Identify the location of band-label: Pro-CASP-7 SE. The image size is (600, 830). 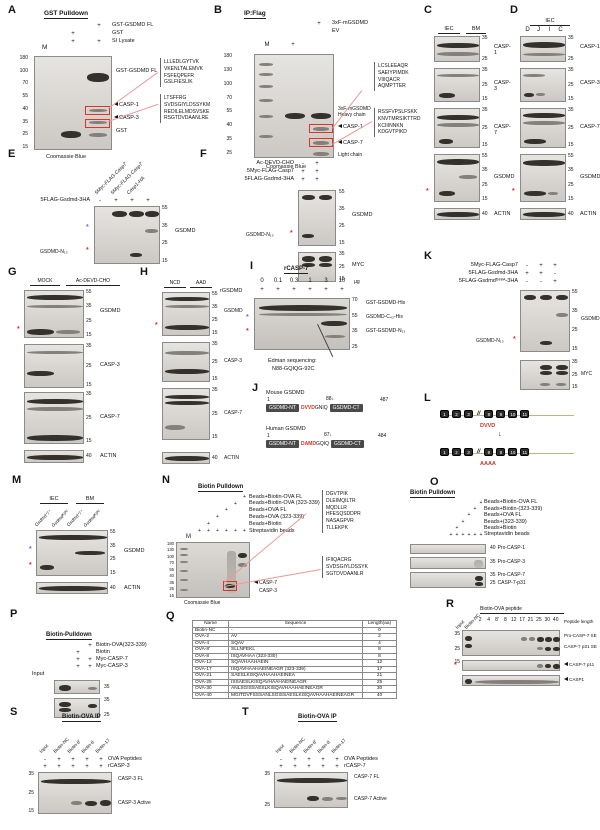
(580, 635).